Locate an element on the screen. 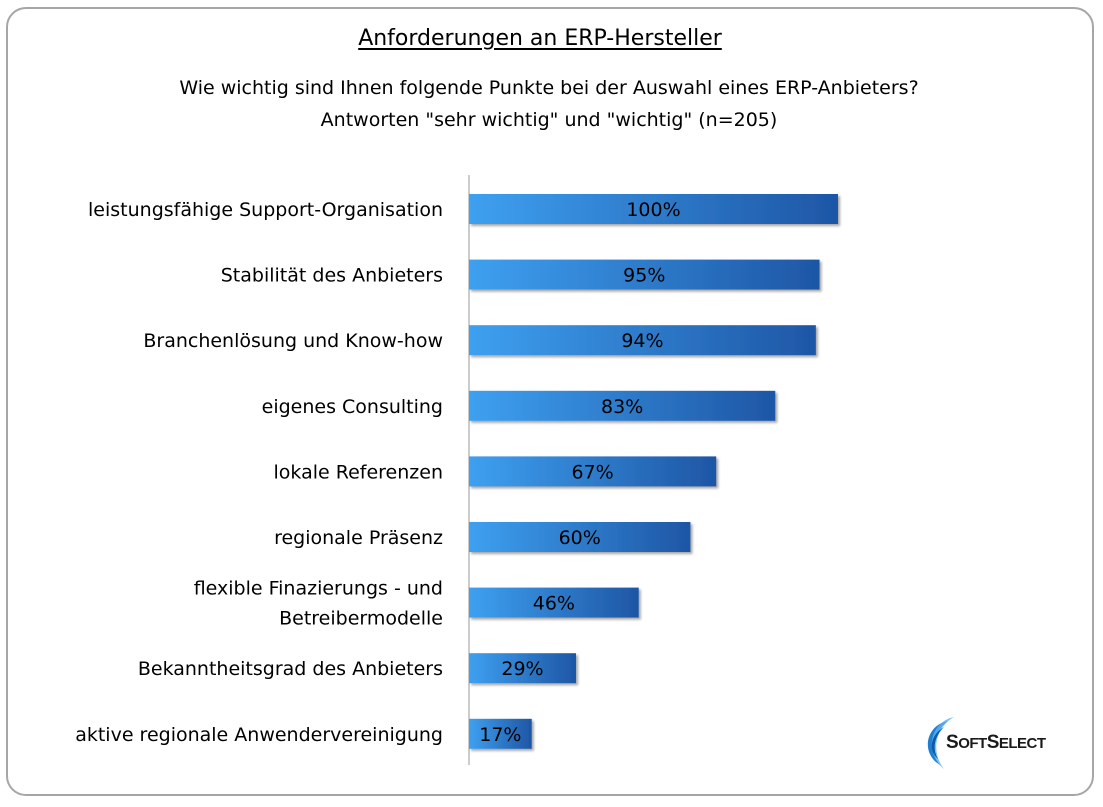  logo-wordmark: SOFTSELECT is located at coordinates (996, 742).